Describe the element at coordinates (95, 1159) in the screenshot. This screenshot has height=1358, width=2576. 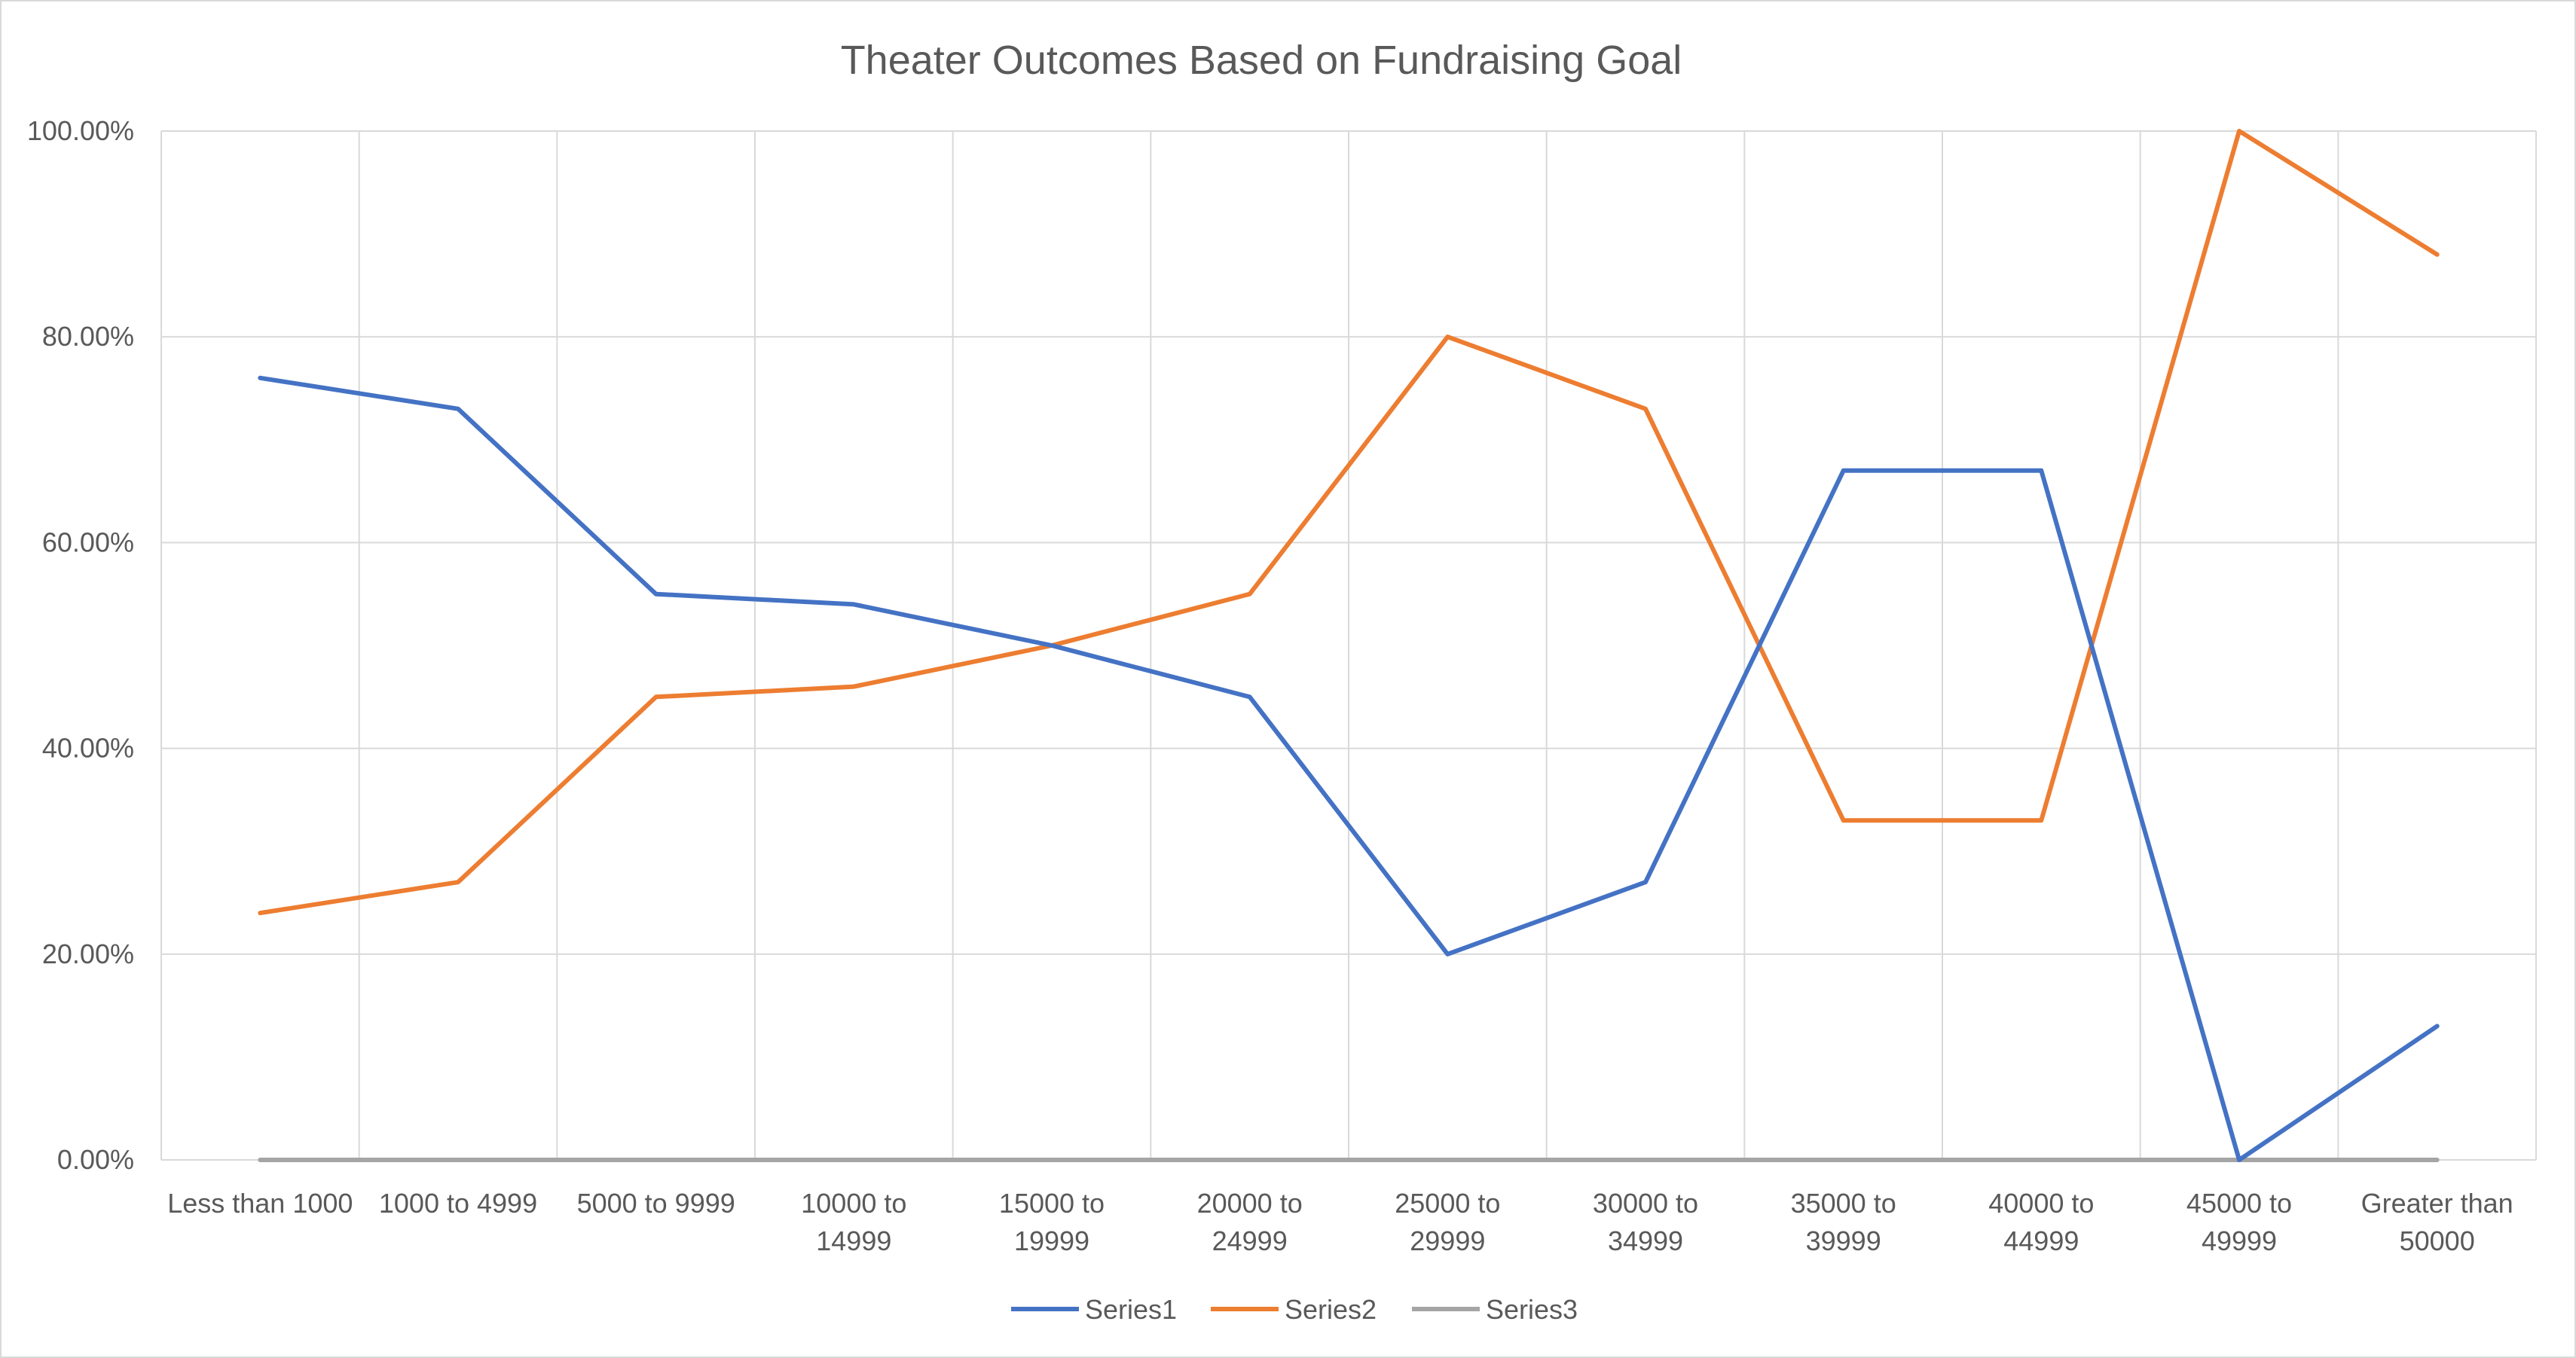
I see `y-tick-label: 0.00%` at that location.